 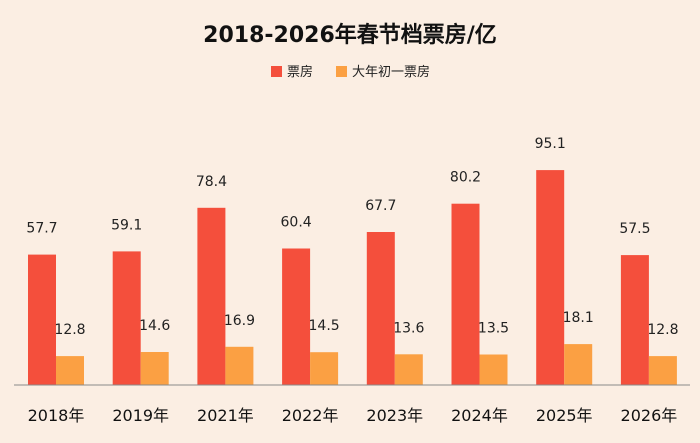 I want to click on legend-item-box-office: 票房, so click(x=292, y=72).